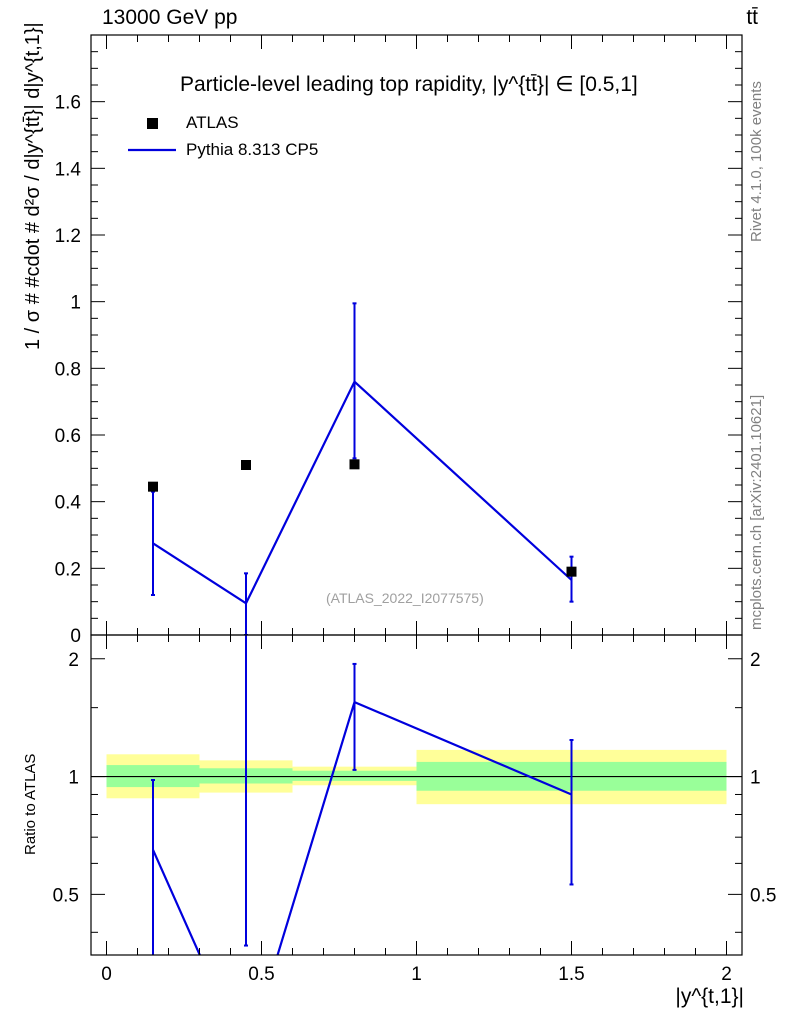  What do you see at coordinates (354, 775) in the screenshot?
I see `ratio-inner-band` at bounding box center [354, 775].